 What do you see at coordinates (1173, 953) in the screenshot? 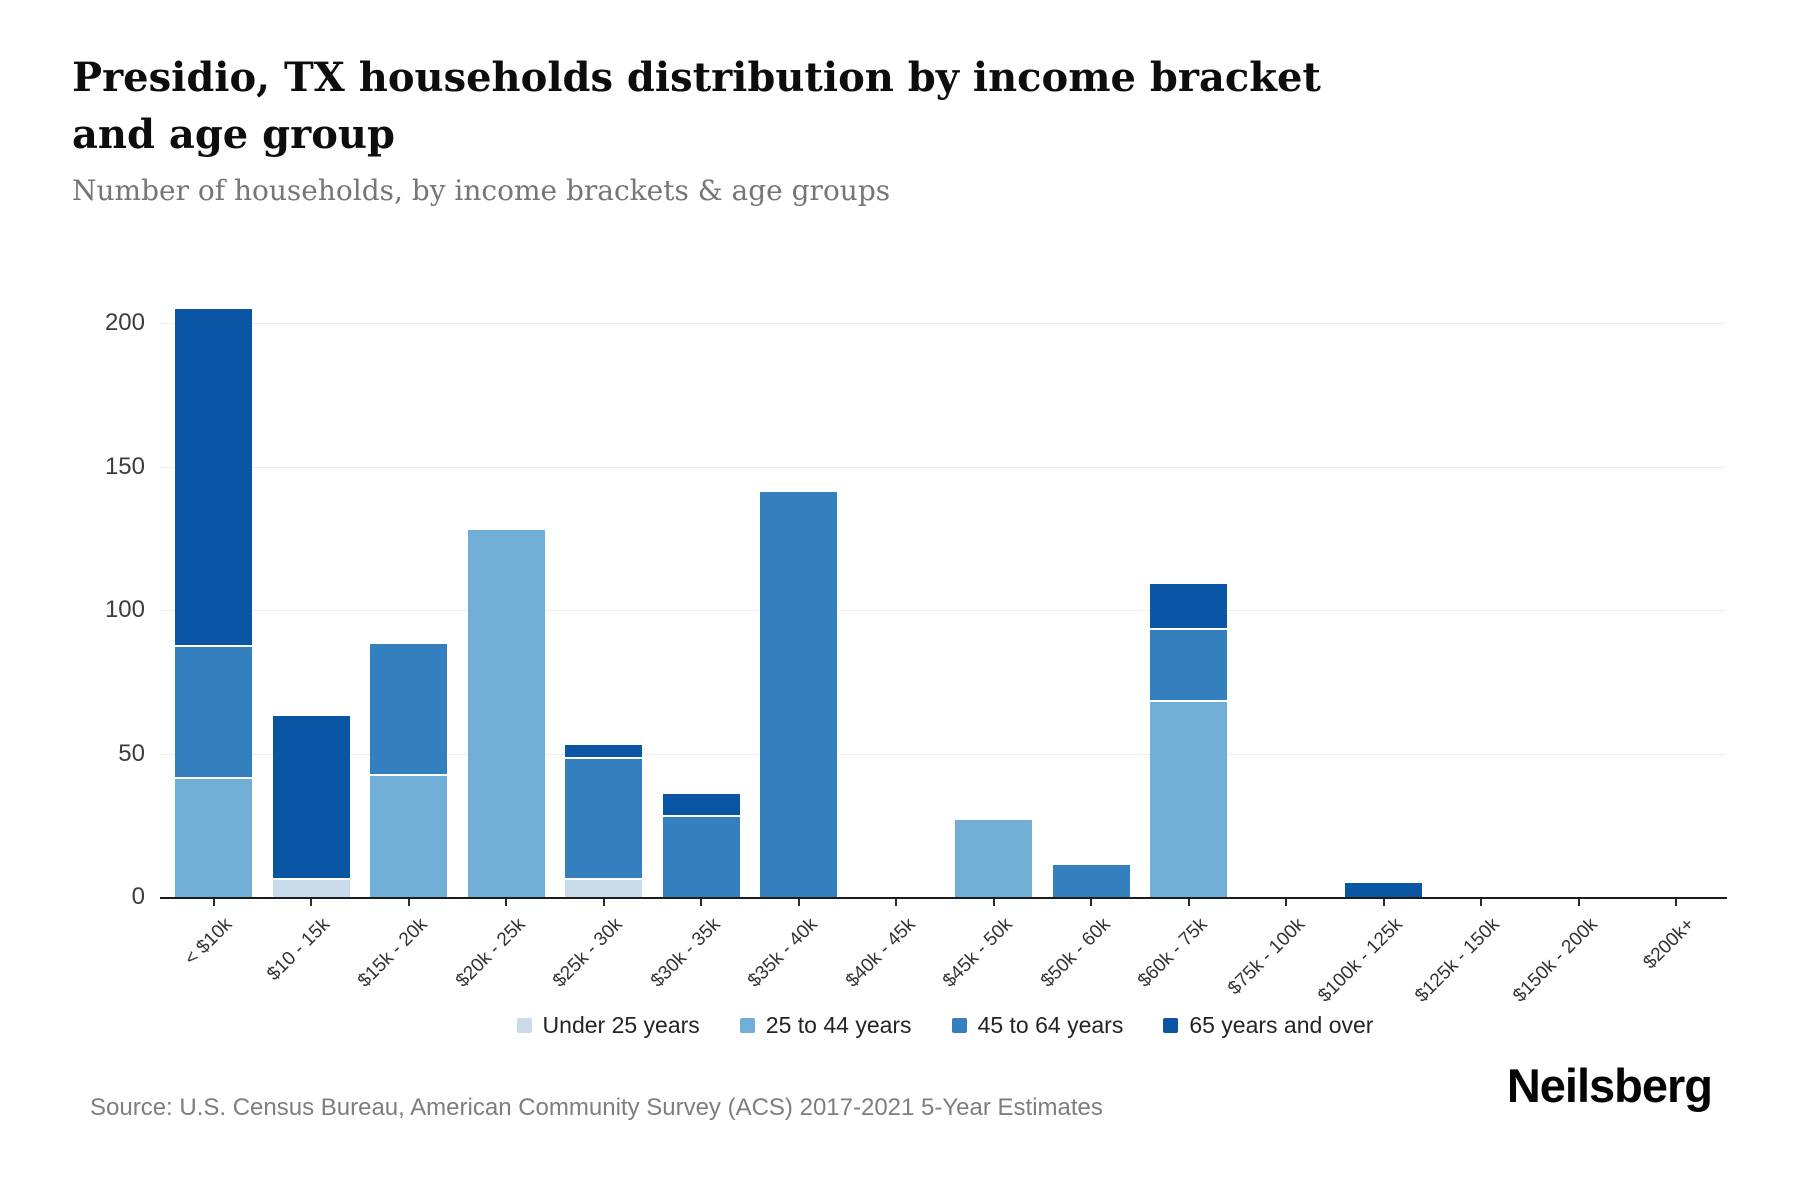
I see `x-axis-label: $60k - 75k` at bounding box center [1173, 953].